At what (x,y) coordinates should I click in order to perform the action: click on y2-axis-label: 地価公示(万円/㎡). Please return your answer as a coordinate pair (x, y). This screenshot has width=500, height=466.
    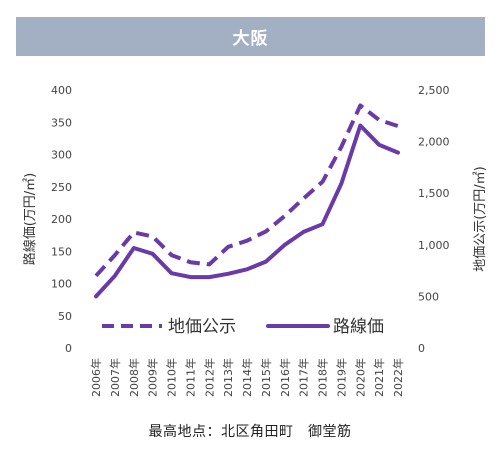
    Looking at the image, I should click on (480, 219).